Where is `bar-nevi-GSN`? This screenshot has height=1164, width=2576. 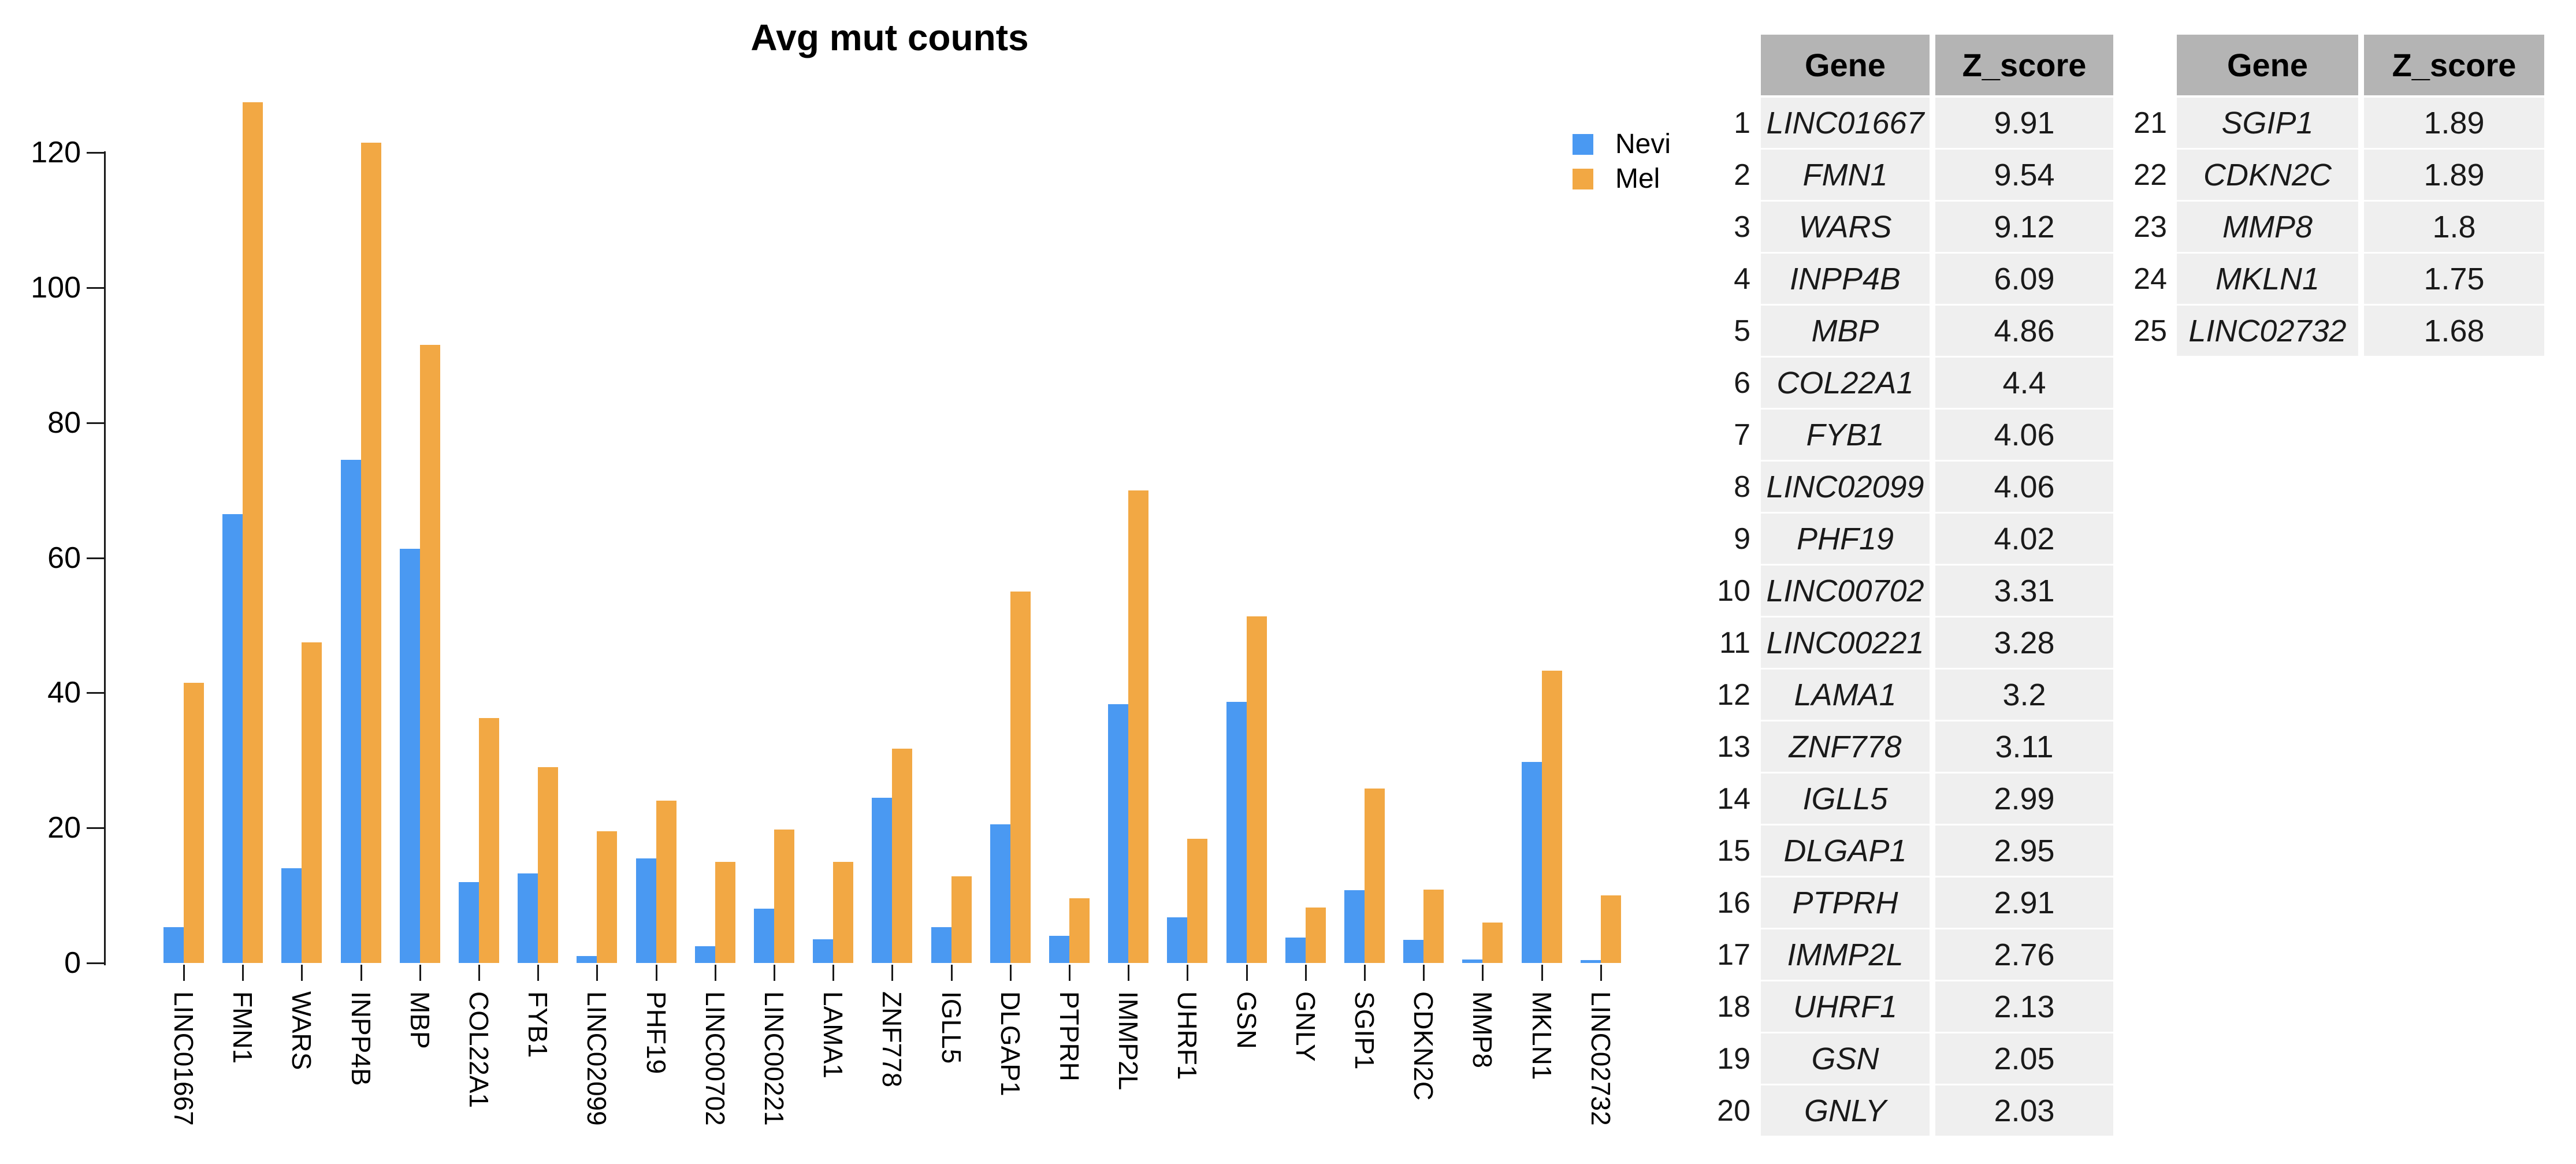 bar-nevi-GSN is located at coordinates (1236, 832).